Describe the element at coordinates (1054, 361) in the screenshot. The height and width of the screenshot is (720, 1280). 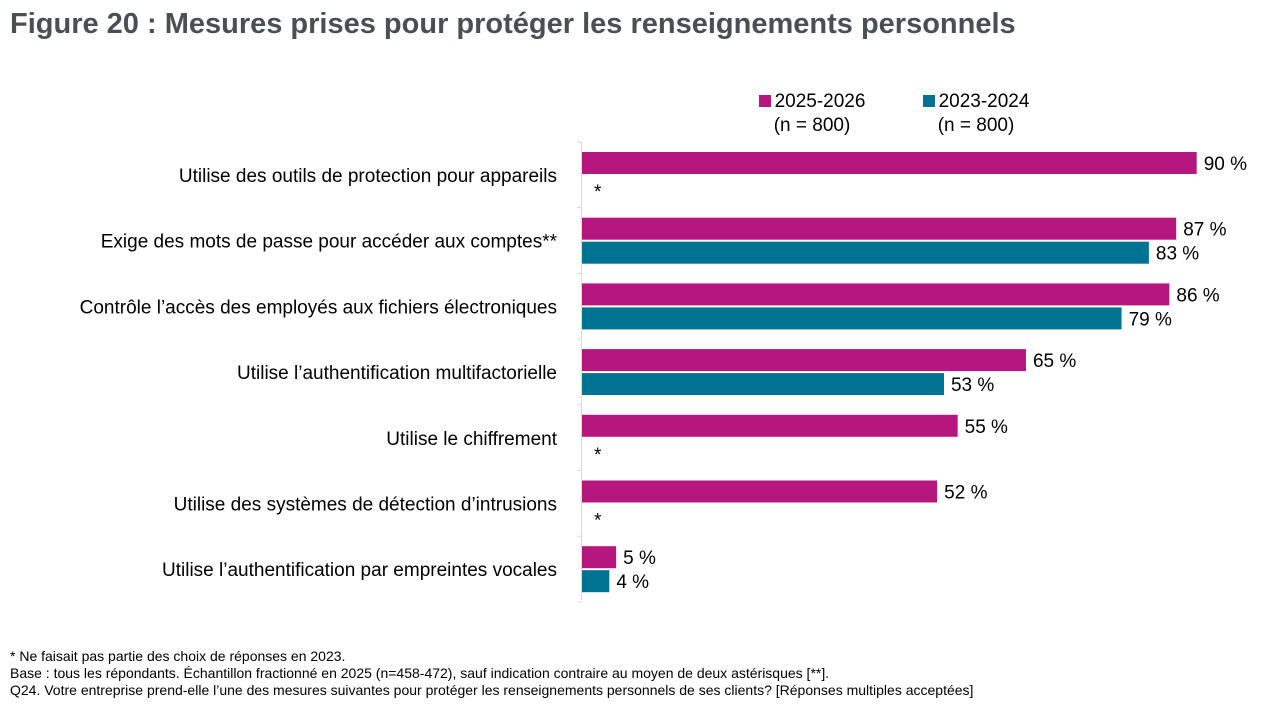
I see `data-label: 65 %` at that location.